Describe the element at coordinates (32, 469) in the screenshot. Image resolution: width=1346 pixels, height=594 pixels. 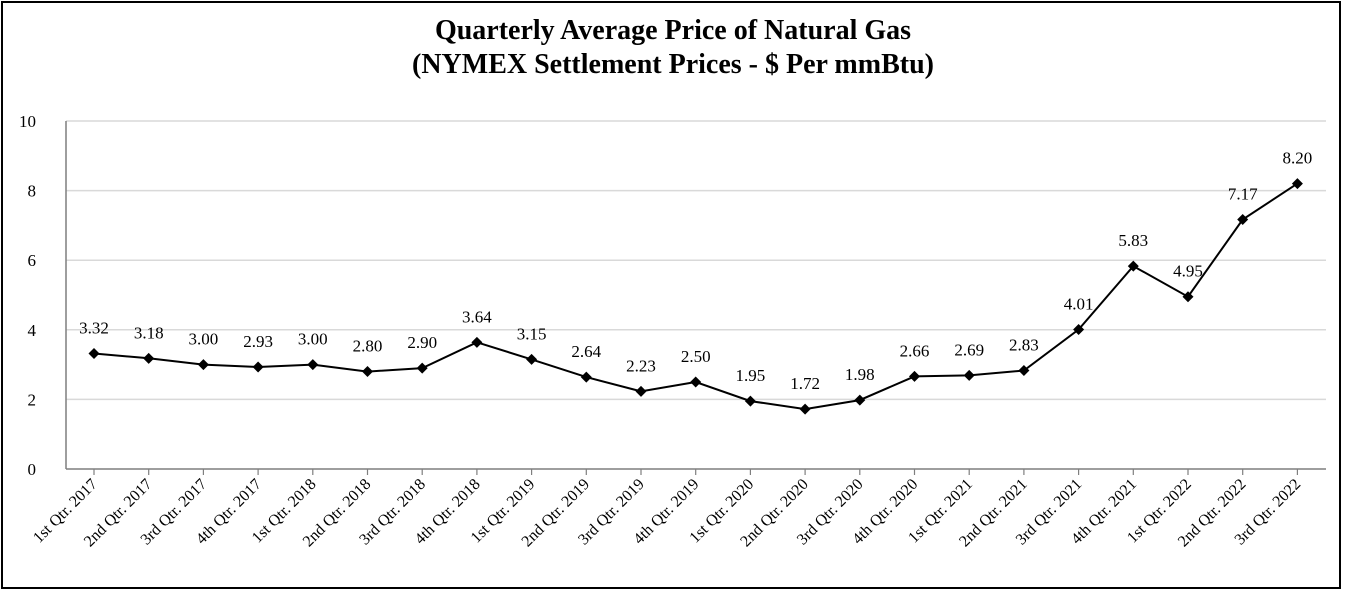
I see `y-tick-label: 0` at that location.